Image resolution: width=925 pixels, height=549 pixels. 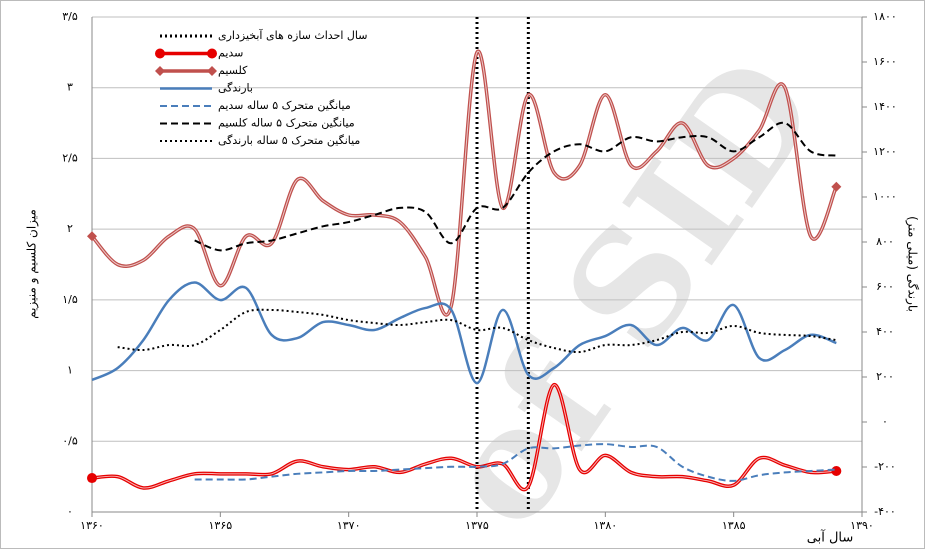 What do you see at coordinates (235, 88) in the screenshot?
I see `legend-label: بارندگی` at bounding box center [235, 88].